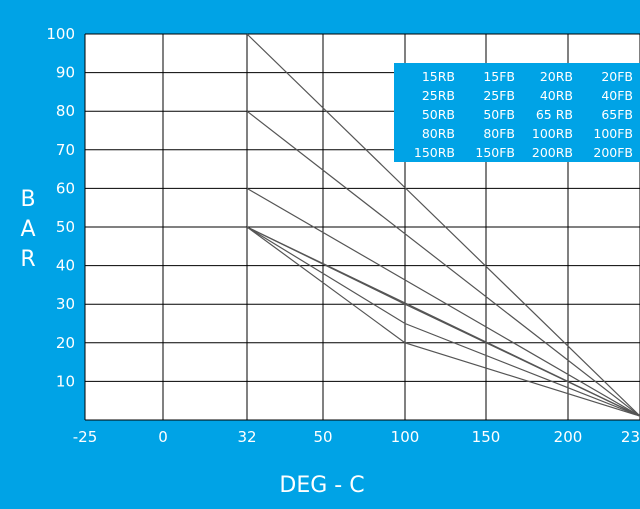  What do you see at coordinates (617, 76) in the screenshot?
I see `legend-entry: 20FB` at bounding box center [617, 76].